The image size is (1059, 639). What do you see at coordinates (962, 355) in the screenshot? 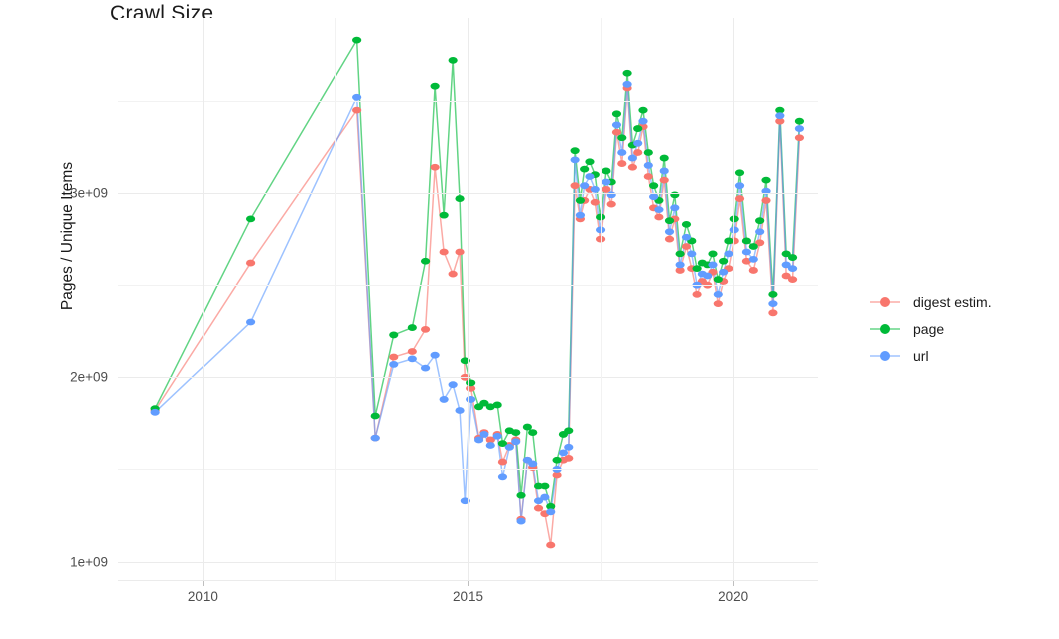
I see `legend-item-url: url` at bounding box center [962, 355].